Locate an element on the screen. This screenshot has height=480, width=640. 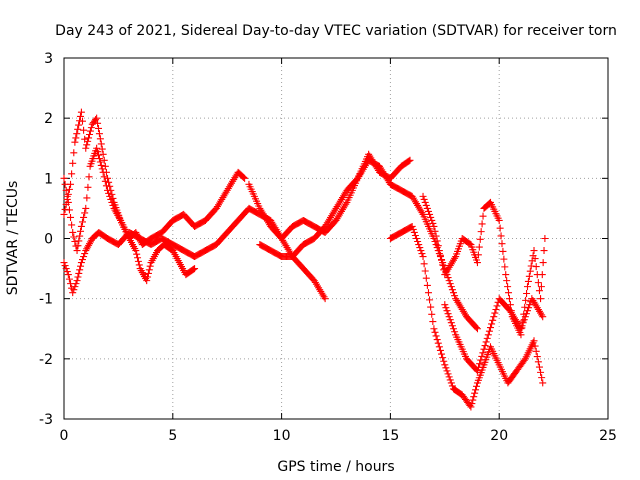
y-axis-label: SDTVAR / TECUs is located at coordinates (13, 238).